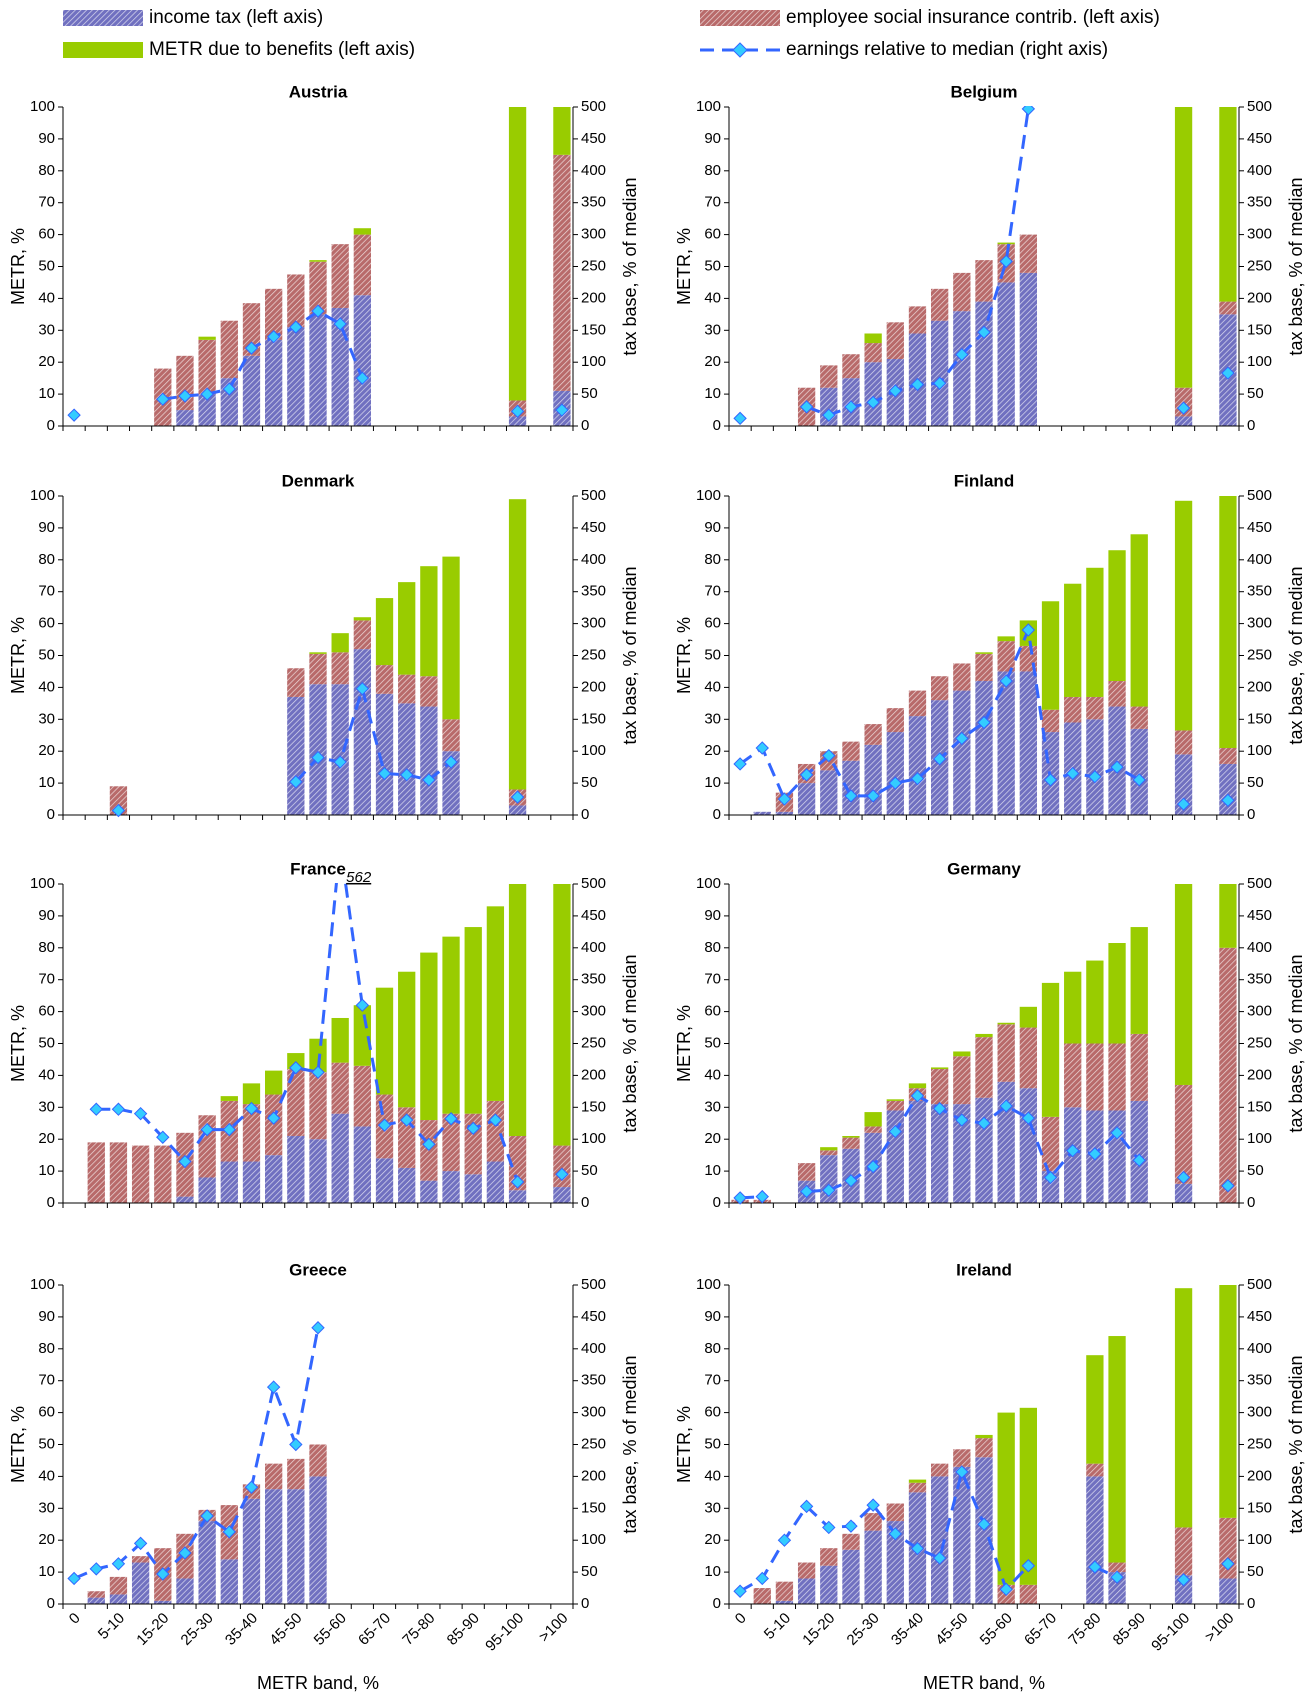 Image resolution: width=1313 pixels, height=1697 pixels. Describe the element at coordinates (18, 1444) in the screenshot. I see `y-axis-label: METR, %` at that location.